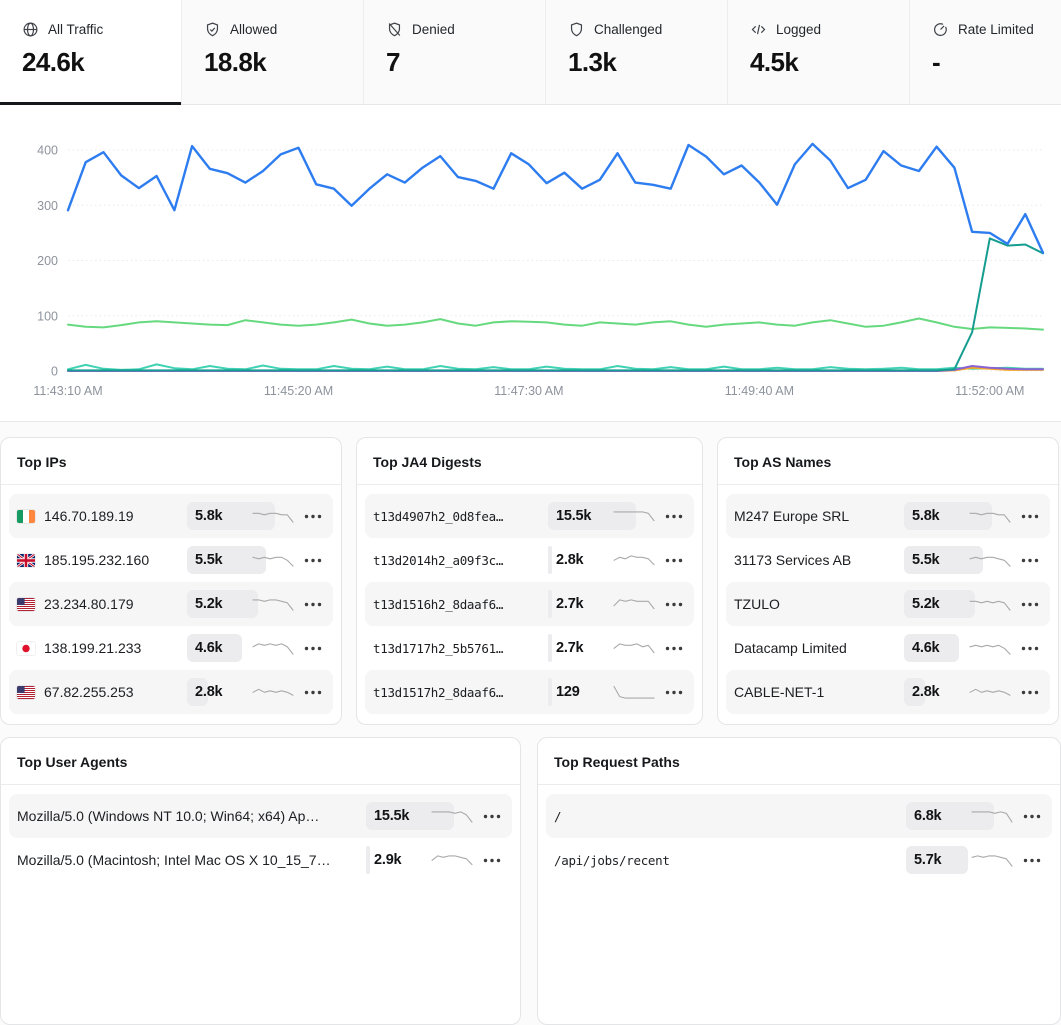  What do you see at coordinates (91, 52) in the screenshot?
I see `tab-all-traffic: All Traffic 24.6k` at bounding box center [91, 52].